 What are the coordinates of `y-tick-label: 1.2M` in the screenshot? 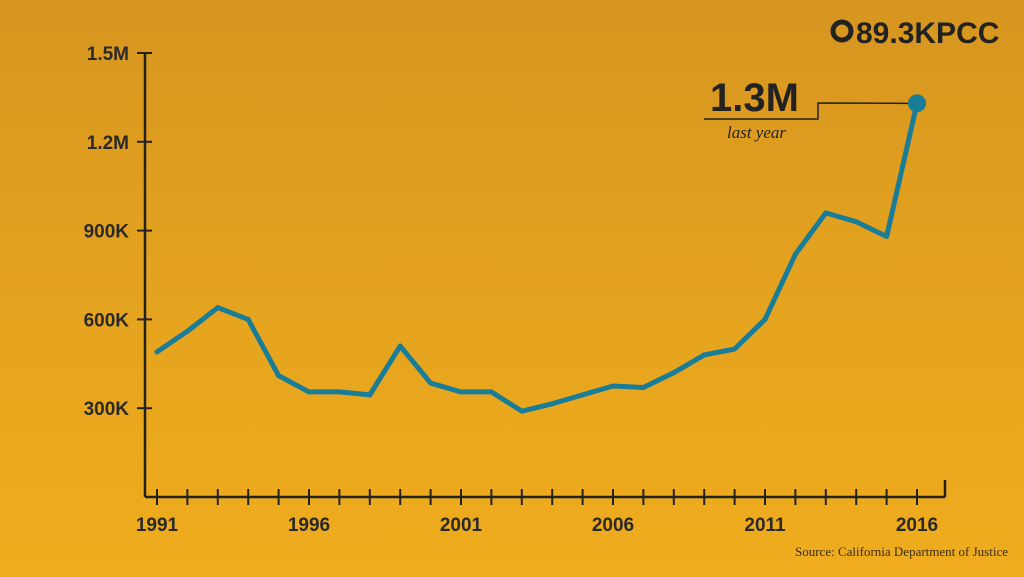 It's located at (108, 143).